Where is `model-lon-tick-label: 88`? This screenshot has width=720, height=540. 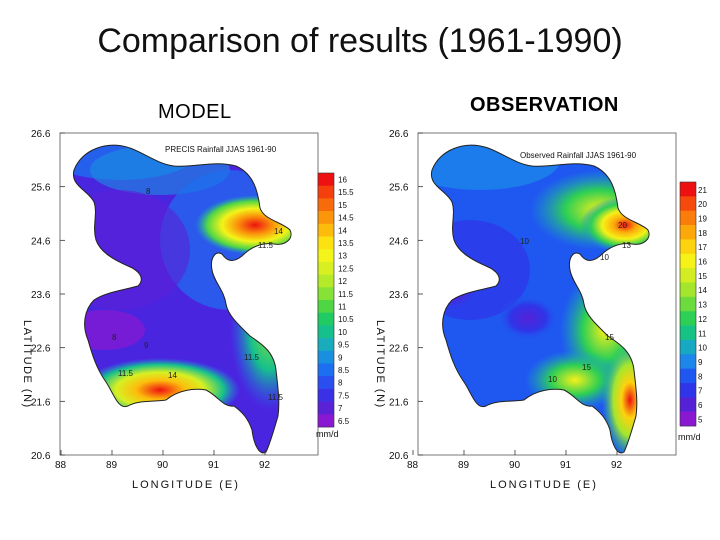 model-lon-tick-label: 88 is located at coordinates (61, 465).